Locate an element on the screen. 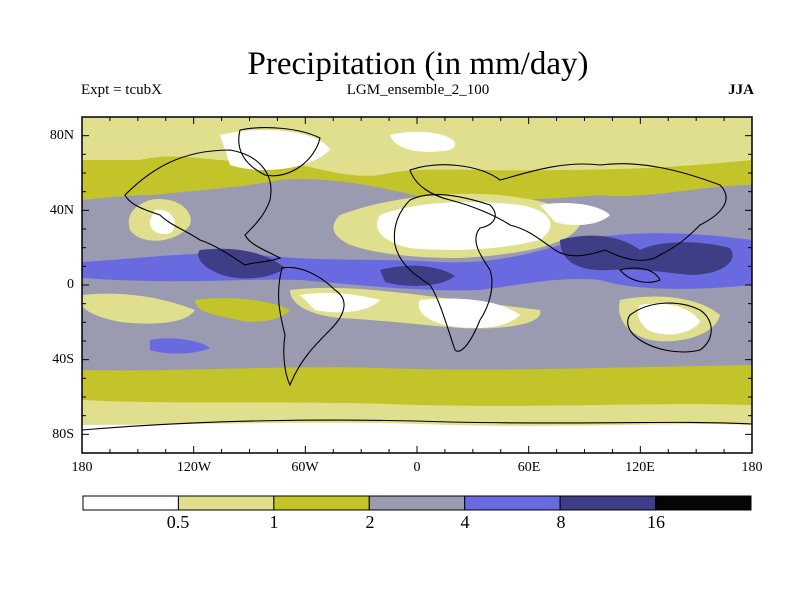 This screenshot has height=600, width=800. lat-label-80s: 80S is located at coordinates (63, 434).